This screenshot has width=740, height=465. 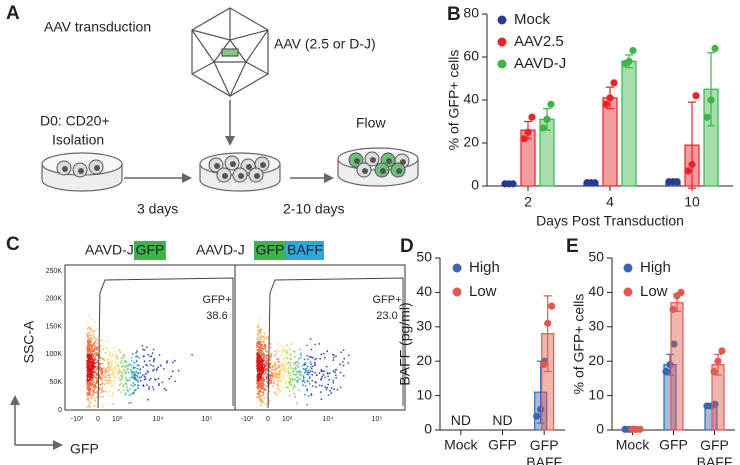 I want to click on y-tick-label: 40, so click(x=471, y=99).